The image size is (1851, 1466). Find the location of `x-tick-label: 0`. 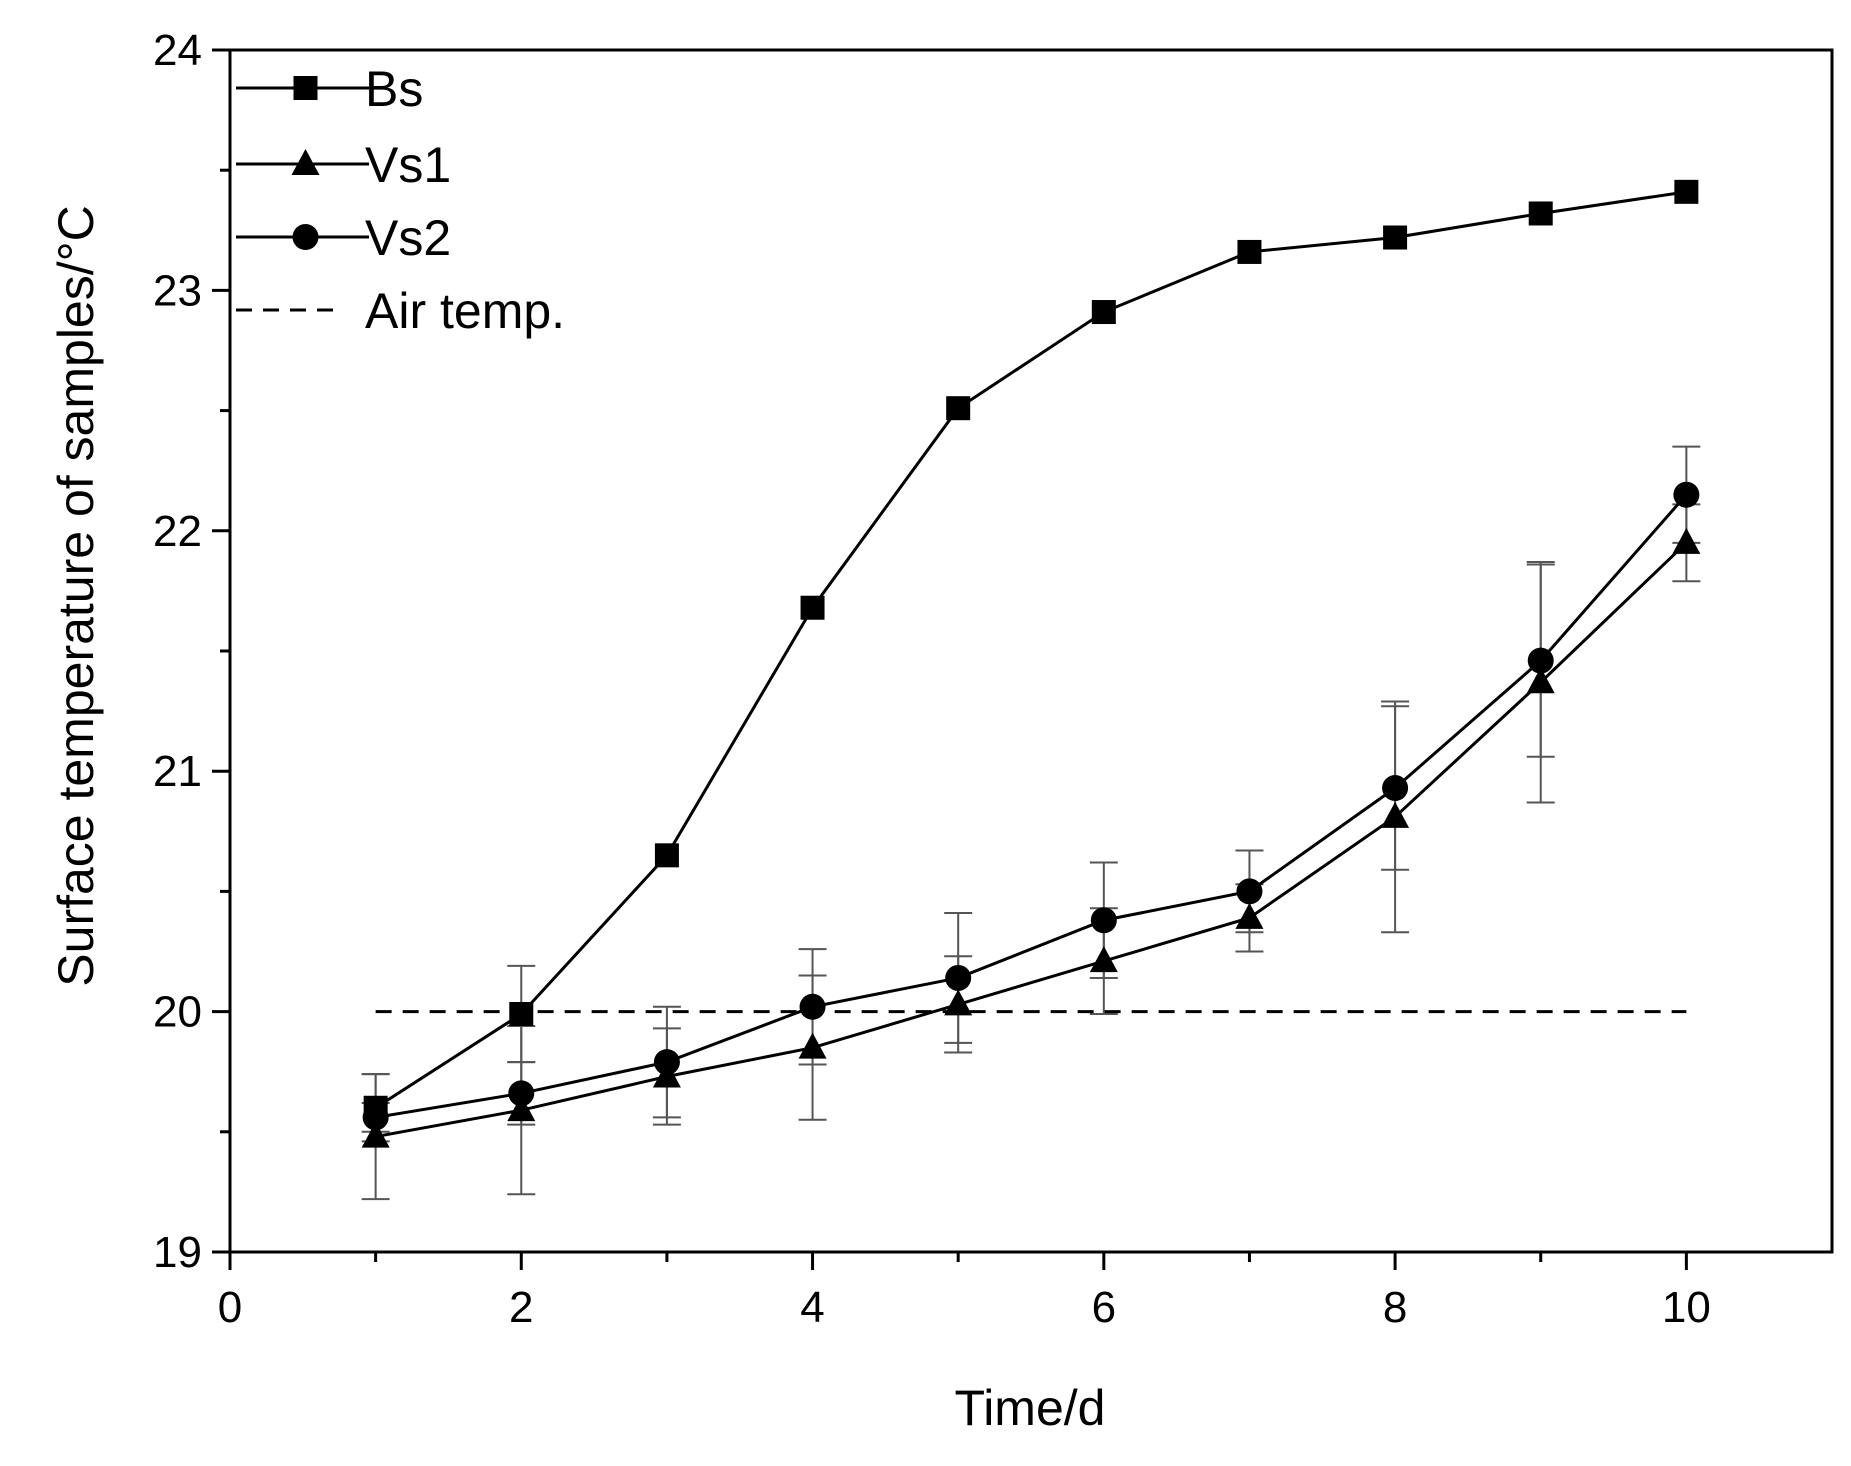

x-tick-label: 0 is located at coordinates (230, 1307).